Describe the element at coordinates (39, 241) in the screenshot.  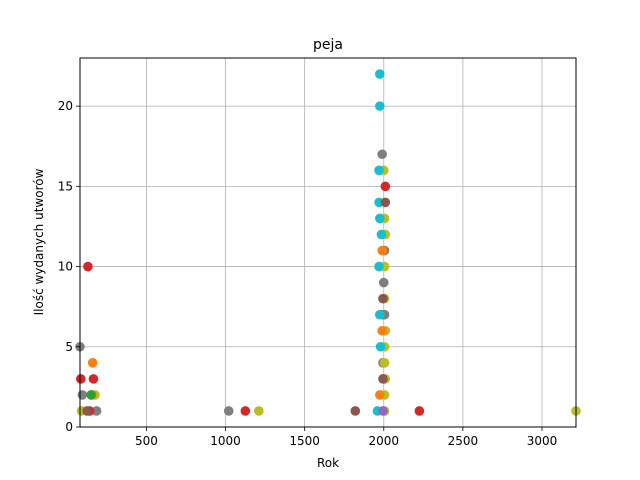
I see `y-axis-label: Ilość wydanych utworów` at that location.